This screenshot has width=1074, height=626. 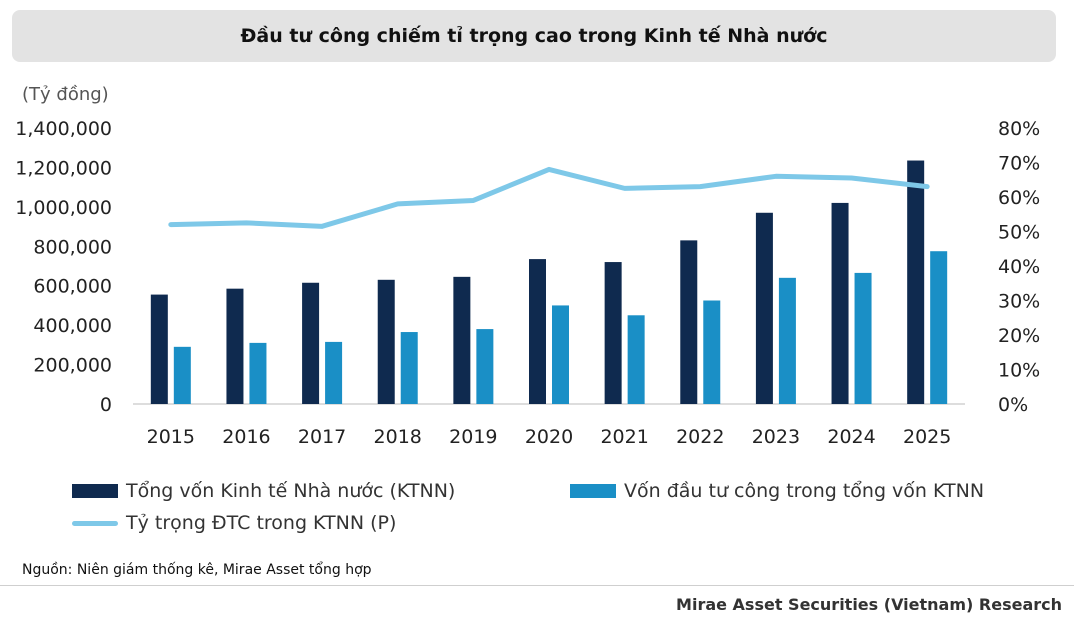 What do you see at coordinates (95, 491) in the screenshot?
I see `legend-swatch-total` at bounding box center [95, 491].